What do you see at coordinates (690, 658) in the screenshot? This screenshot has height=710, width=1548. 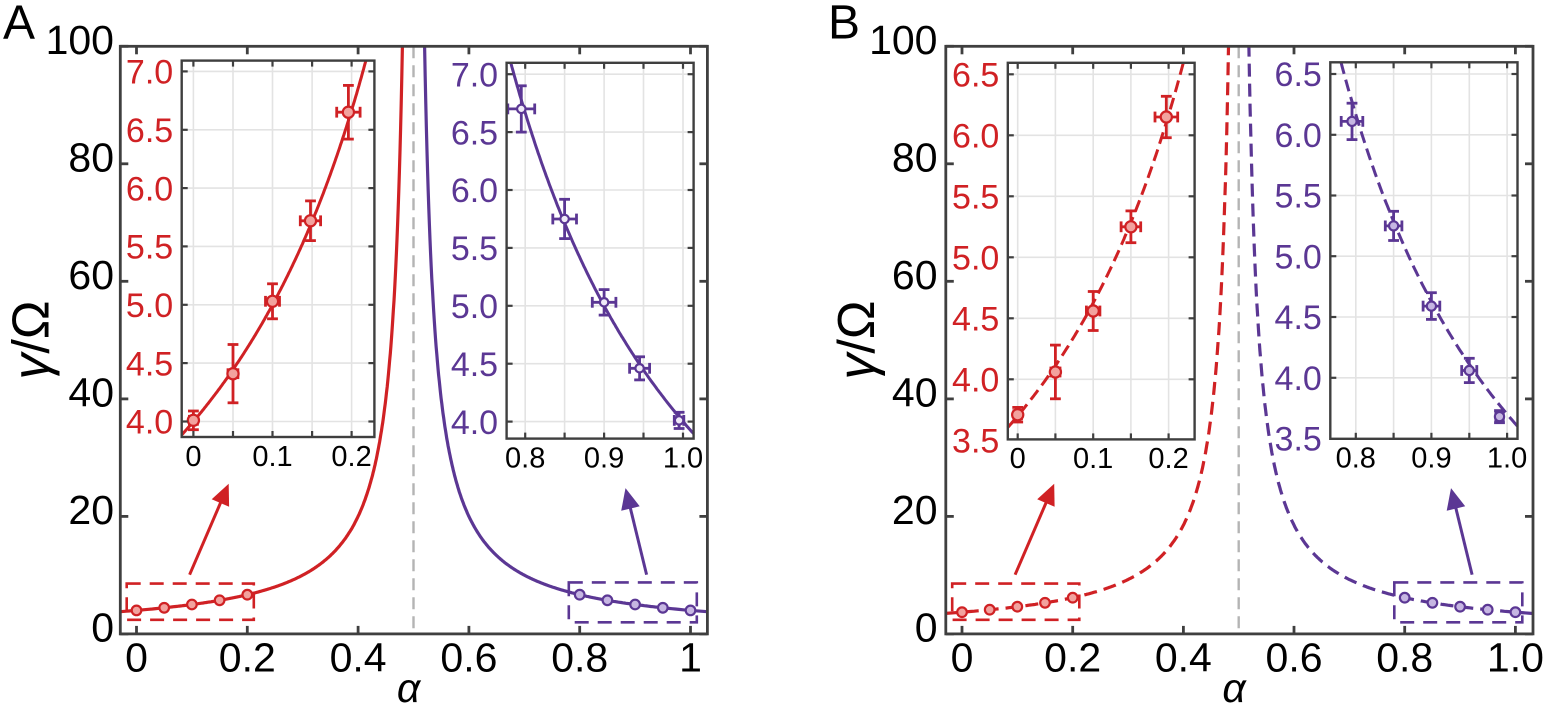 I see `svg-text: 1` at bounding box center [690, 658].